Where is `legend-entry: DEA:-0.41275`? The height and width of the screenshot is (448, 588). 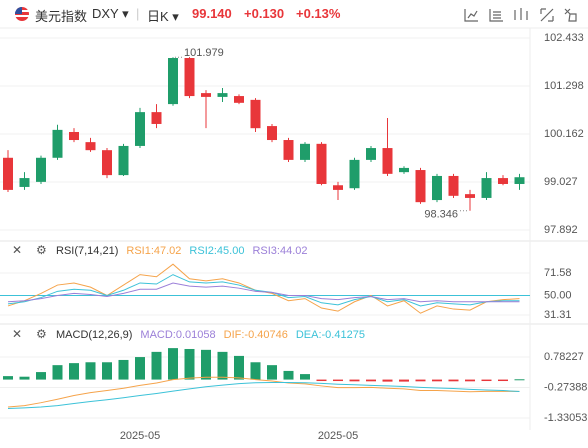 legend-entry: DEA:-0.41275 is located at coordinates (330, 335).